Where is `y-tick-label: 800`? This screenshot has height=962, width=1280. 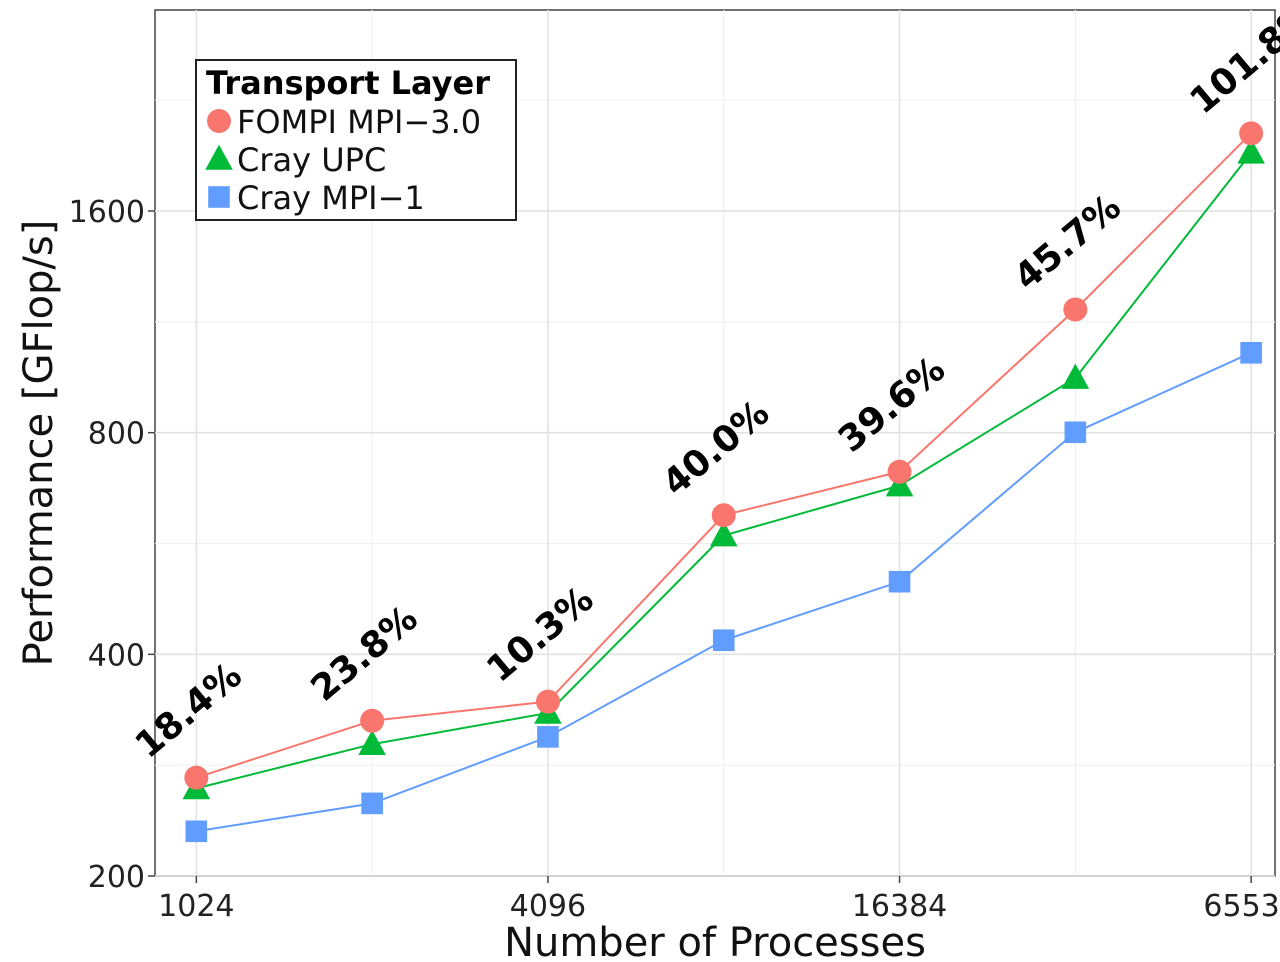
y-tick-label: 800 is located at coordinates (116, 434).